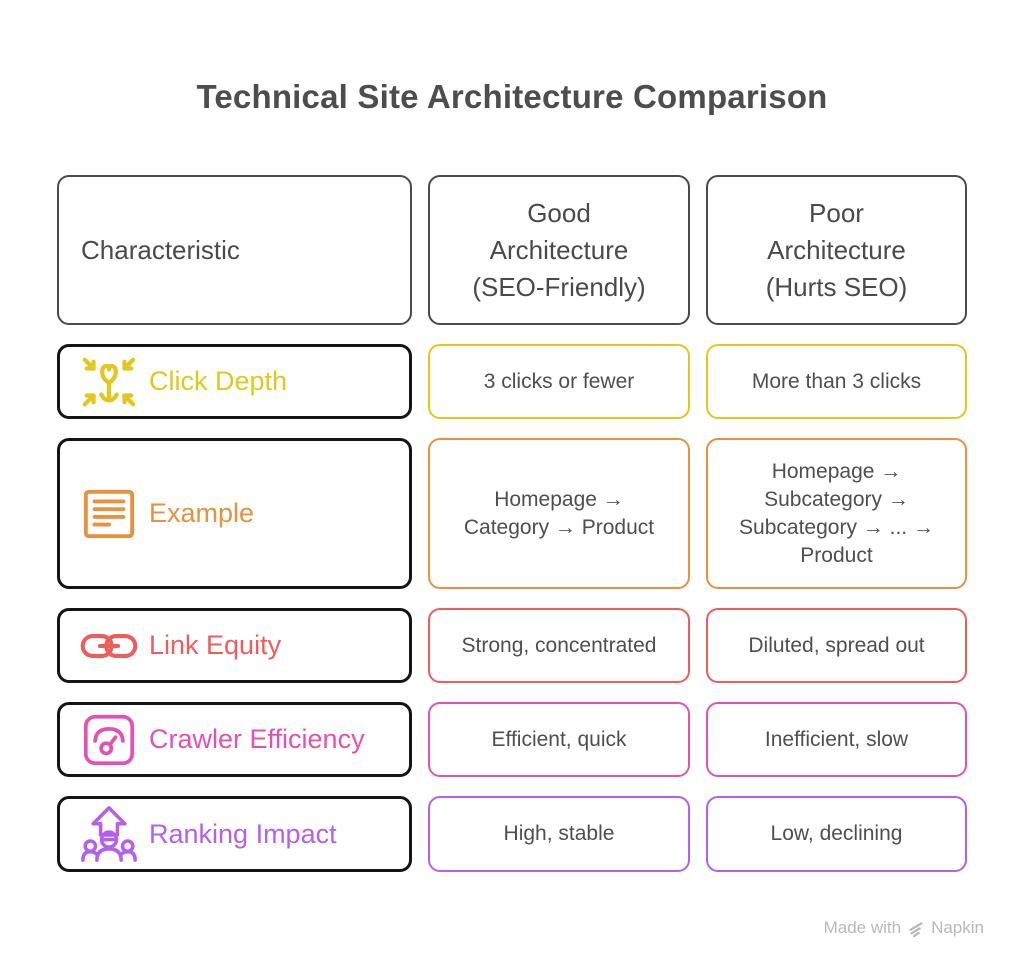  I want to click on header-poor-architecture: Poor Architecture (Hurts SEO), so click(836, 250).